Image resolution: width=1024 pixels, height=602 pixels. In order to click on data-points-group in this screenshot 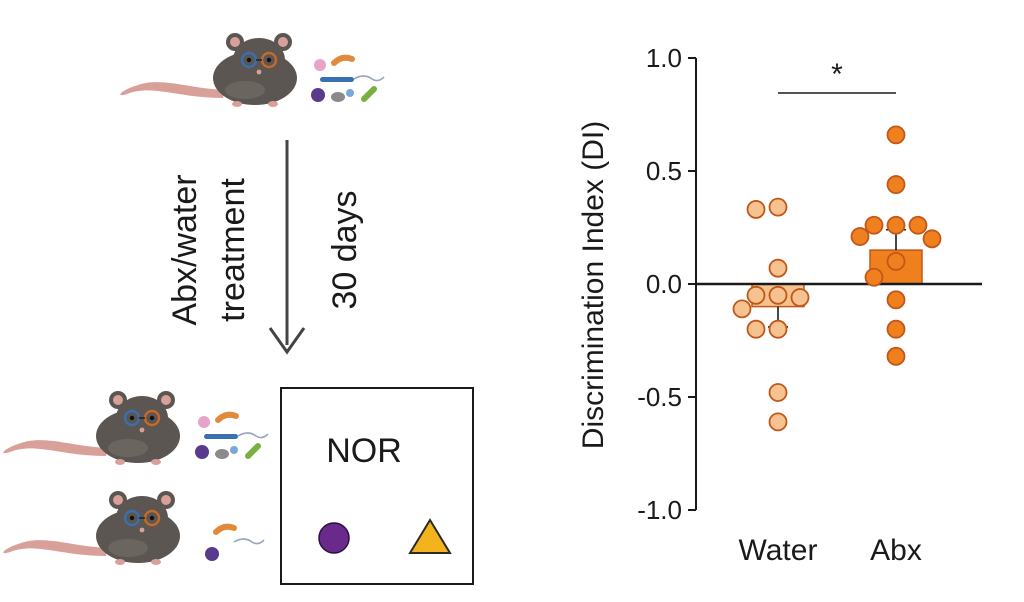, I will do `click(837, 278)`.